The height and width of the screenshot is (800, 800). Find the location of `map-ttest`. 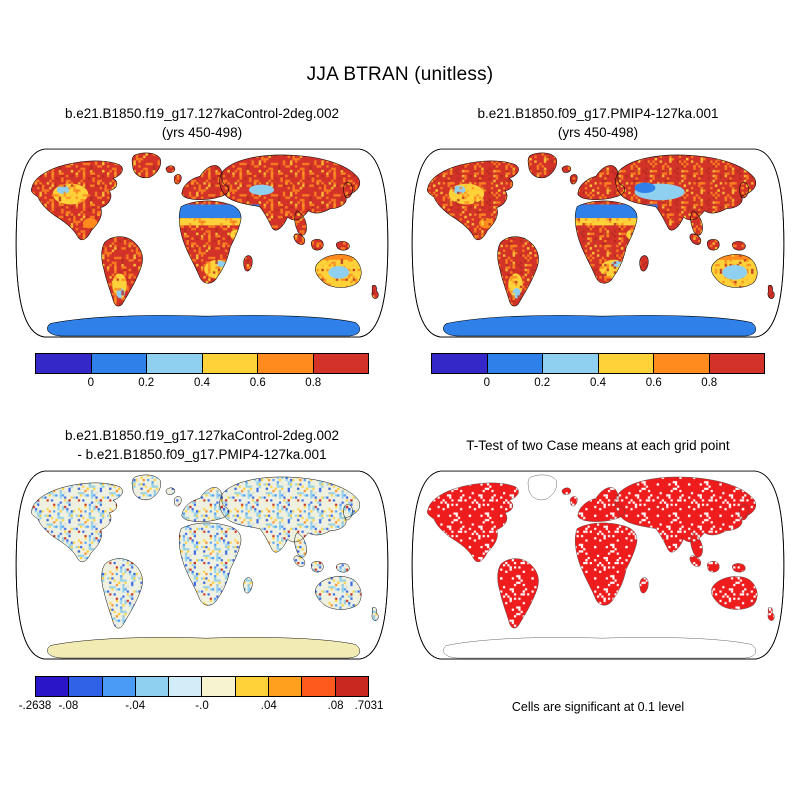

map-ttest is located at coordinates (598, 565).